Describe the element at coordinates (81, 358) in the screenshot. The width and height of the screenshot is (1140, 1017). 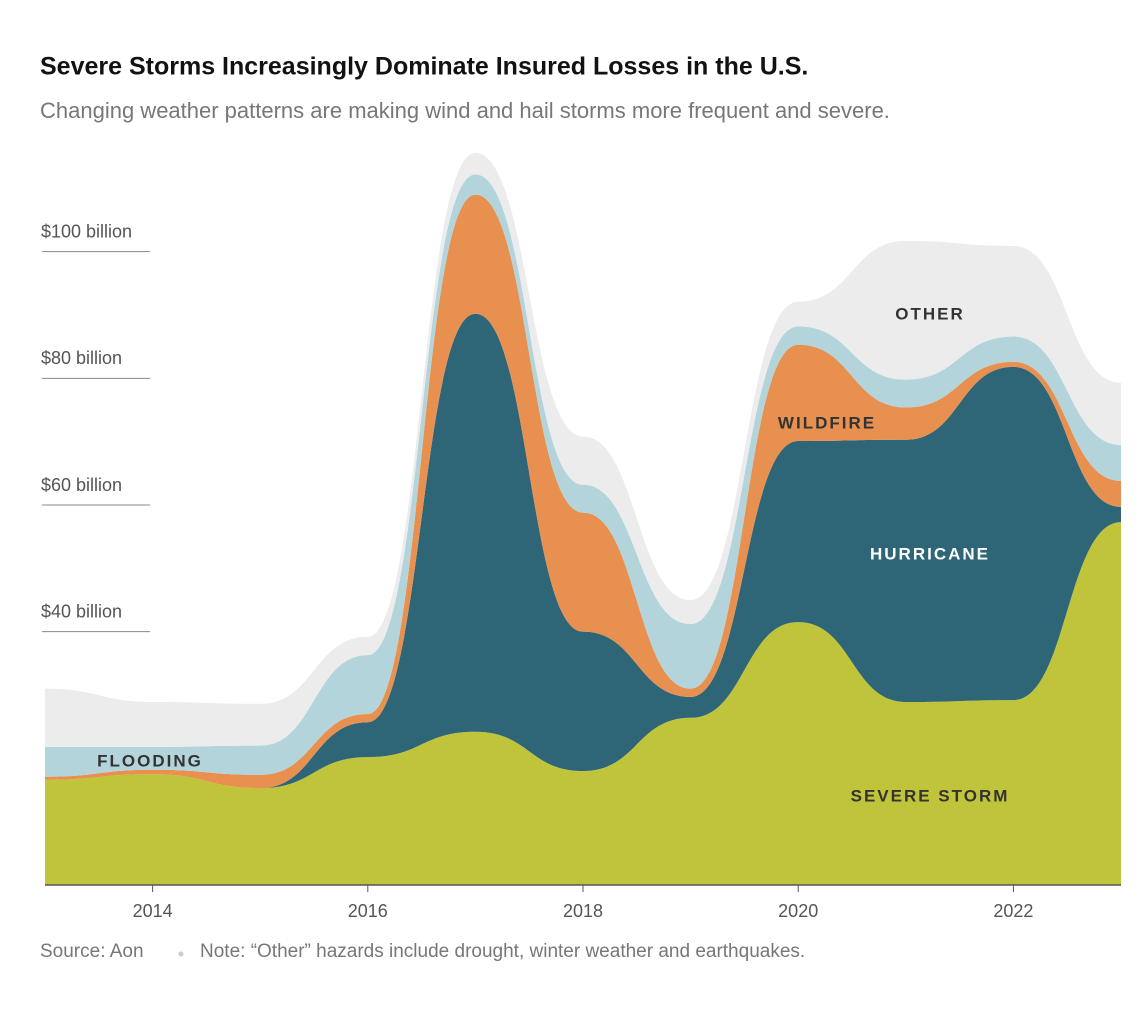
I see `y-tick-label: $80 billion` at that location.